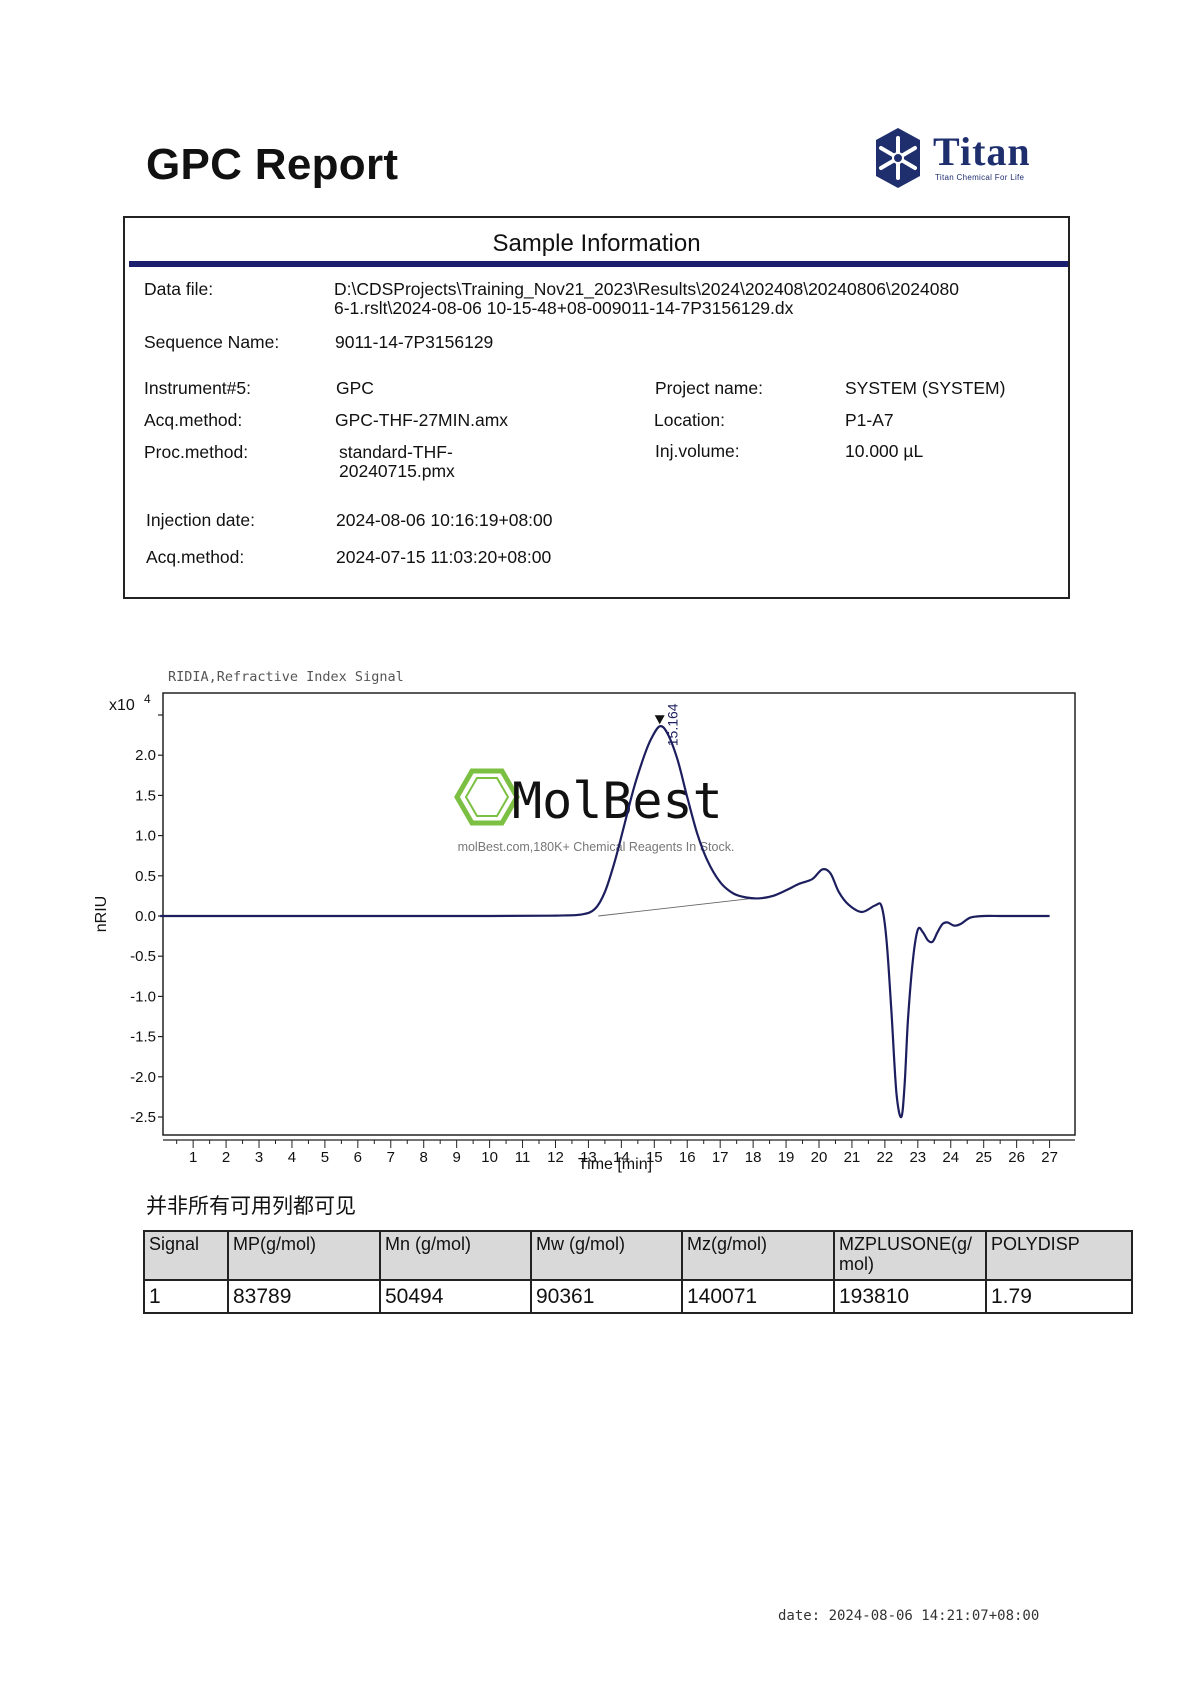 The image size is (1190, 1683). What do you see at coordinates (424, 1157) in the screenshot?
I see `x-tick-label: 8` at bounding box center [424, 1157].